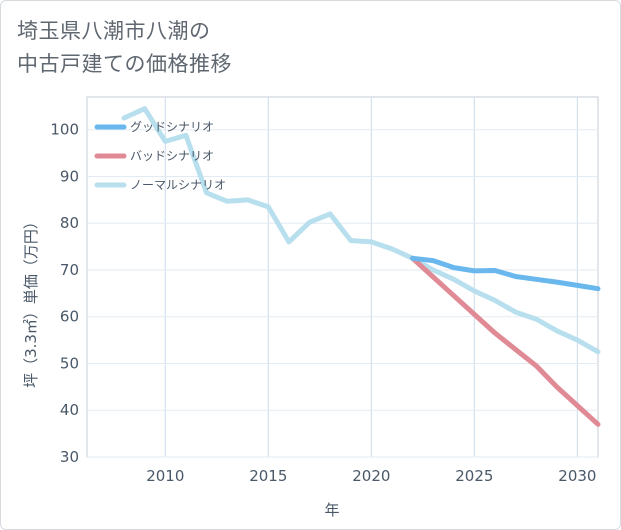  I want to click on good-scenario-line, so click(505, 273).